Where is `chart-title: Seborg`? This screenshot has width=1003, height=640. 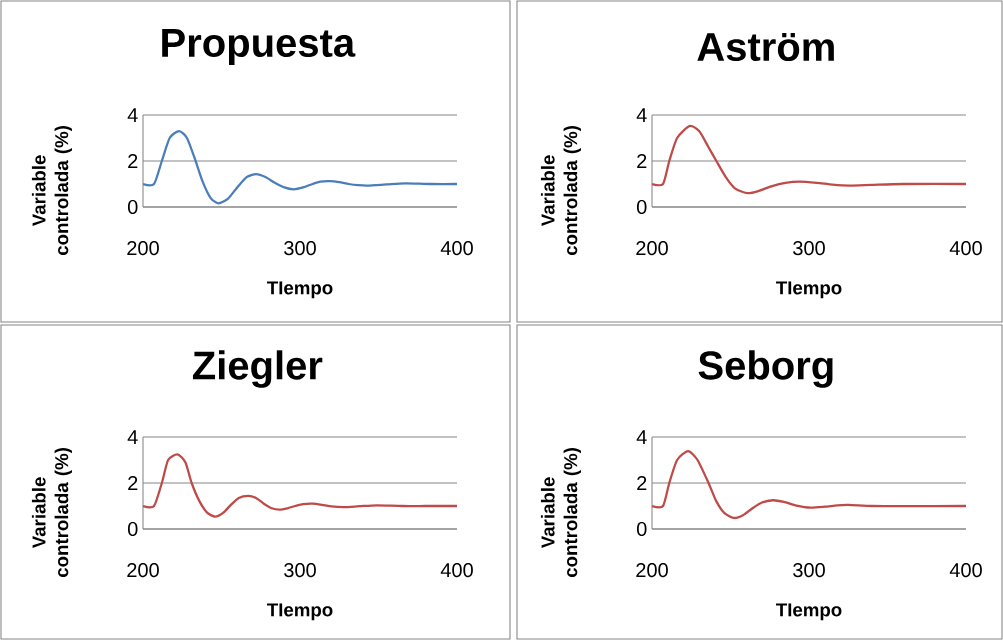 chart-title: Seborg is located at coordinates (765, 369).